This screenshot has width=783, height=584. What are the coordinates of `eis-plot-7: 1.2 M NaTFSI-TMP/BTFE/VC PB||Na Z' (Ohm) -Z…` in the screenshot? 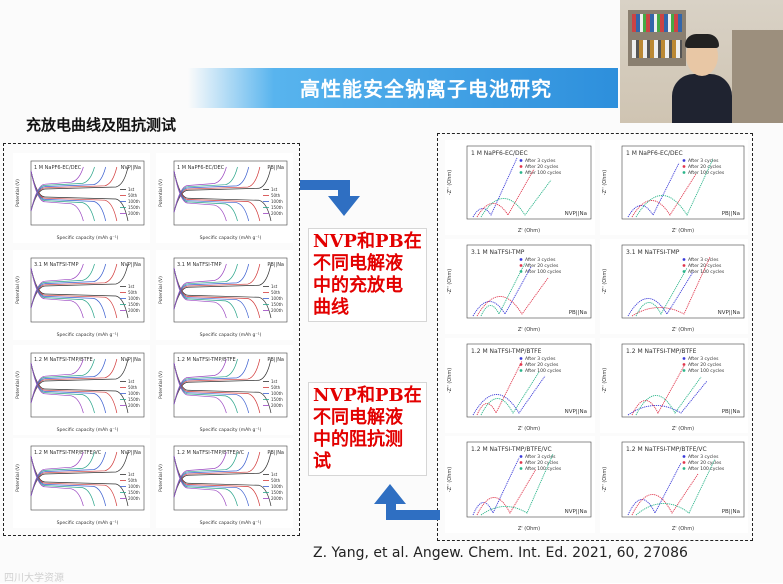 It's located at (674, 484).